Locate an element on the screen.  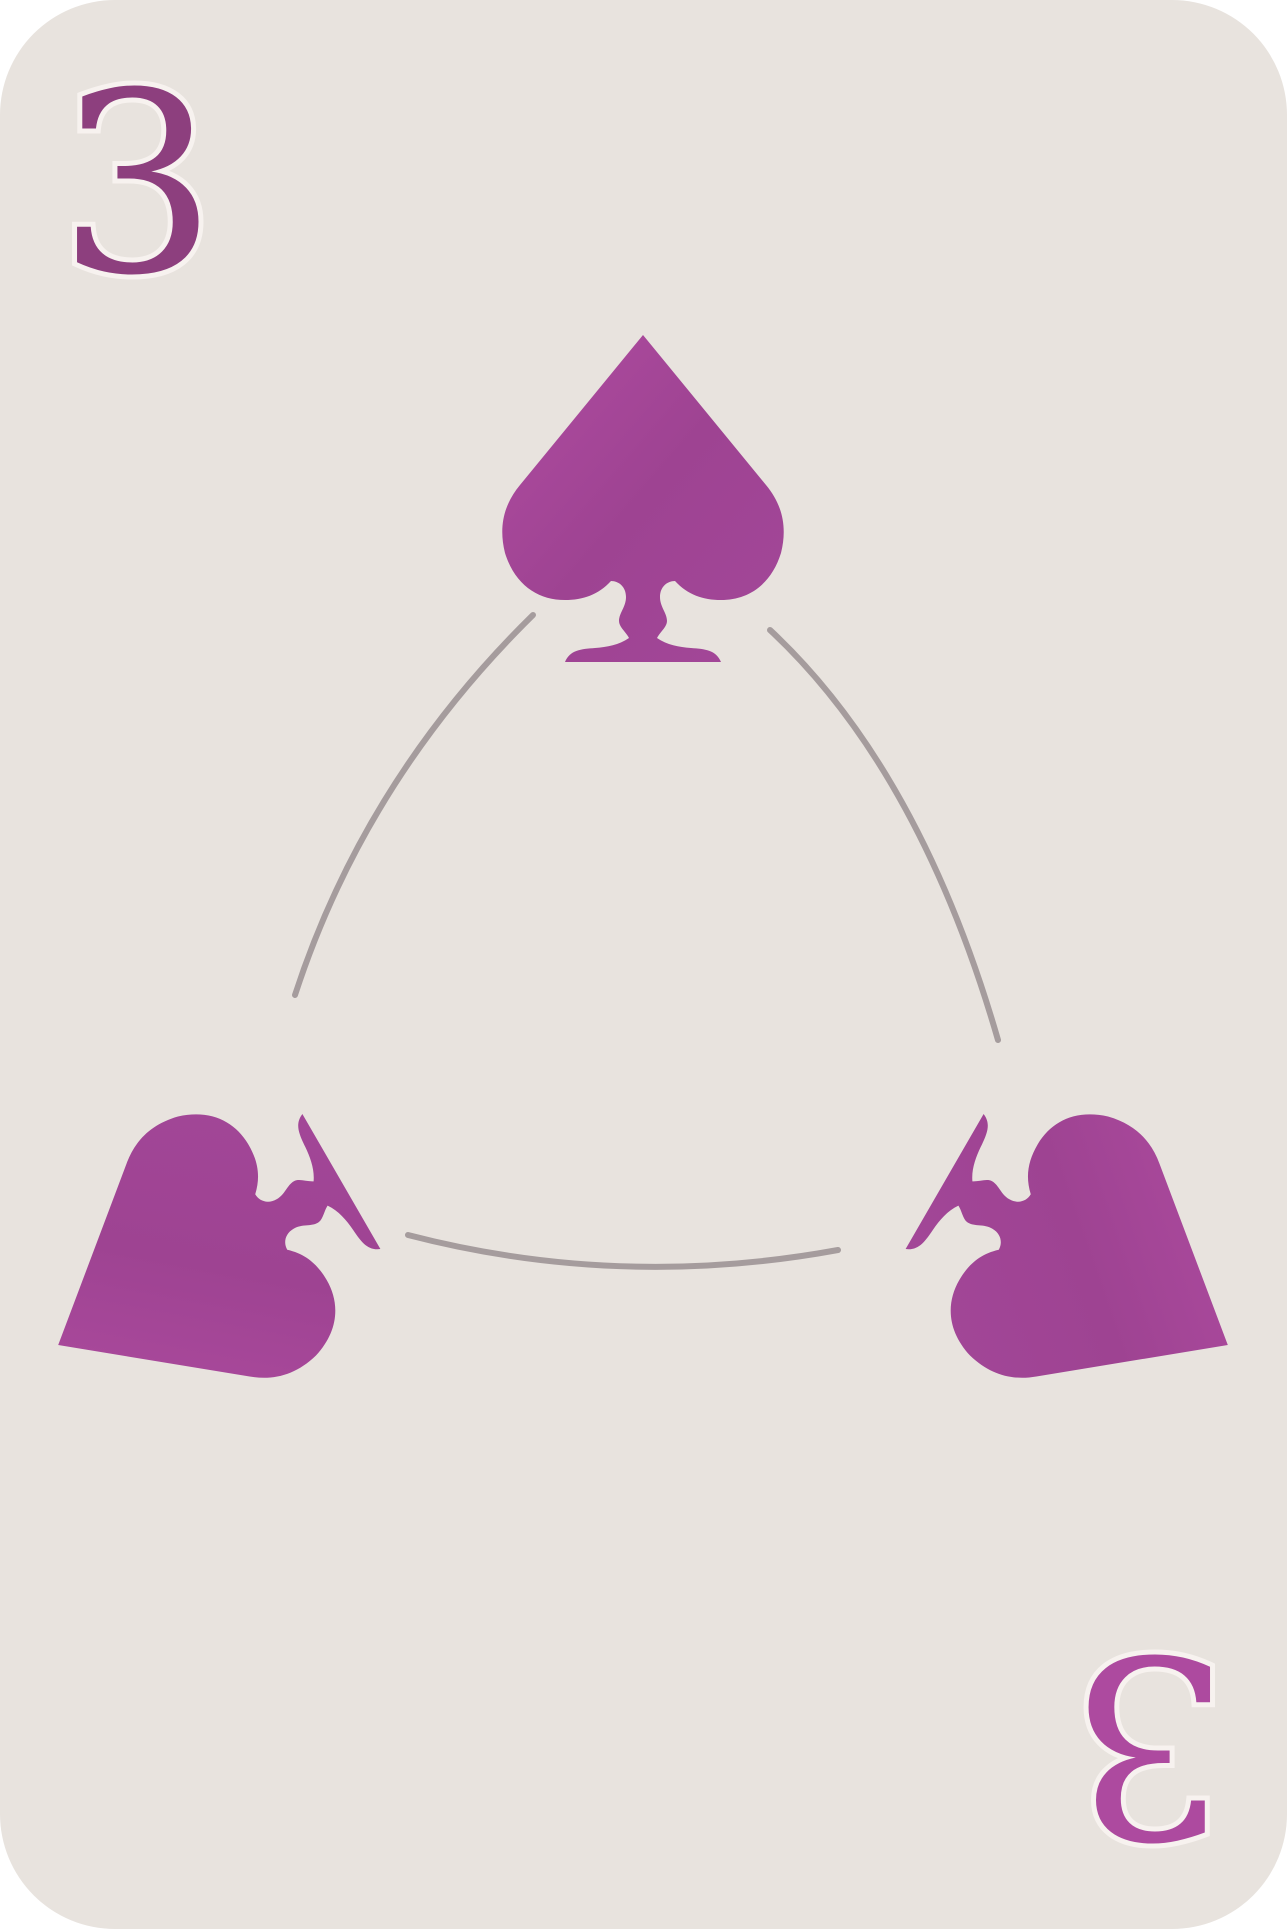
connector-bottom is located at coordinates (623, 1251).